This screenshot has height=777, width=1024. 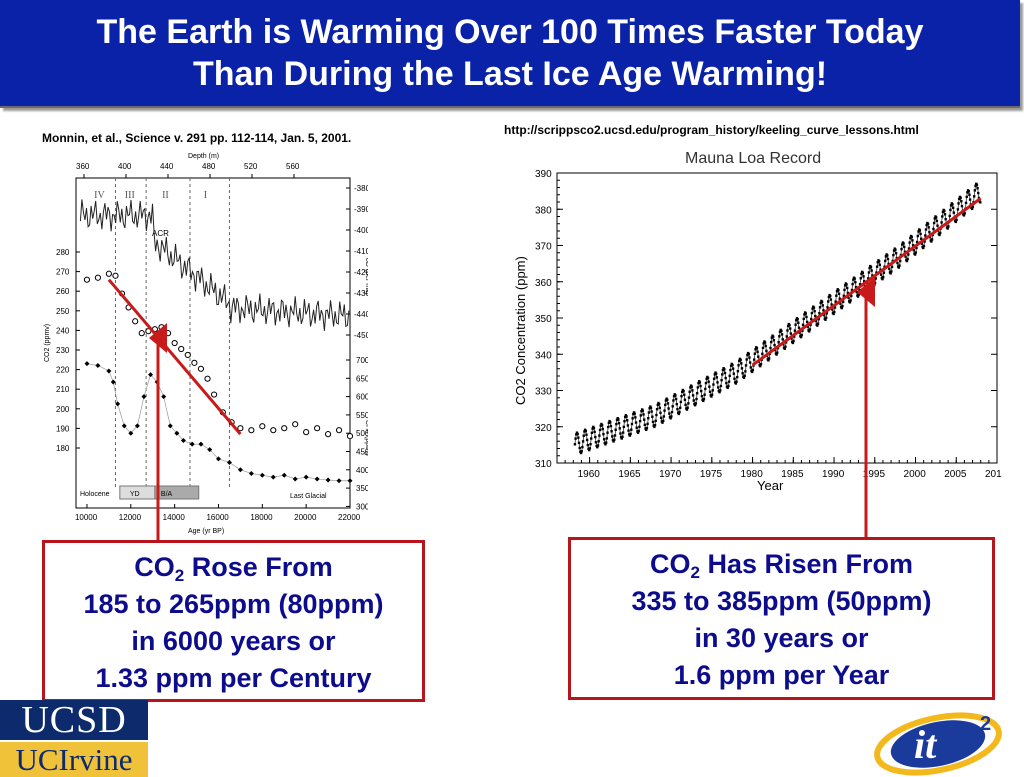 What do you see at coordinates (362, 452) in the screenshot?
I see `ice-ch4-tick-label: 450` at bounding box center [362, 452].